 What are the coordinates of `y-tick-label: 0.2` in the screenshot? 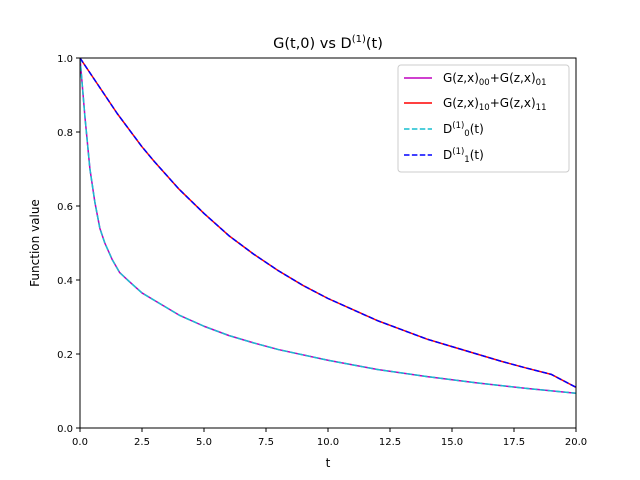 It's located at (65, 355).